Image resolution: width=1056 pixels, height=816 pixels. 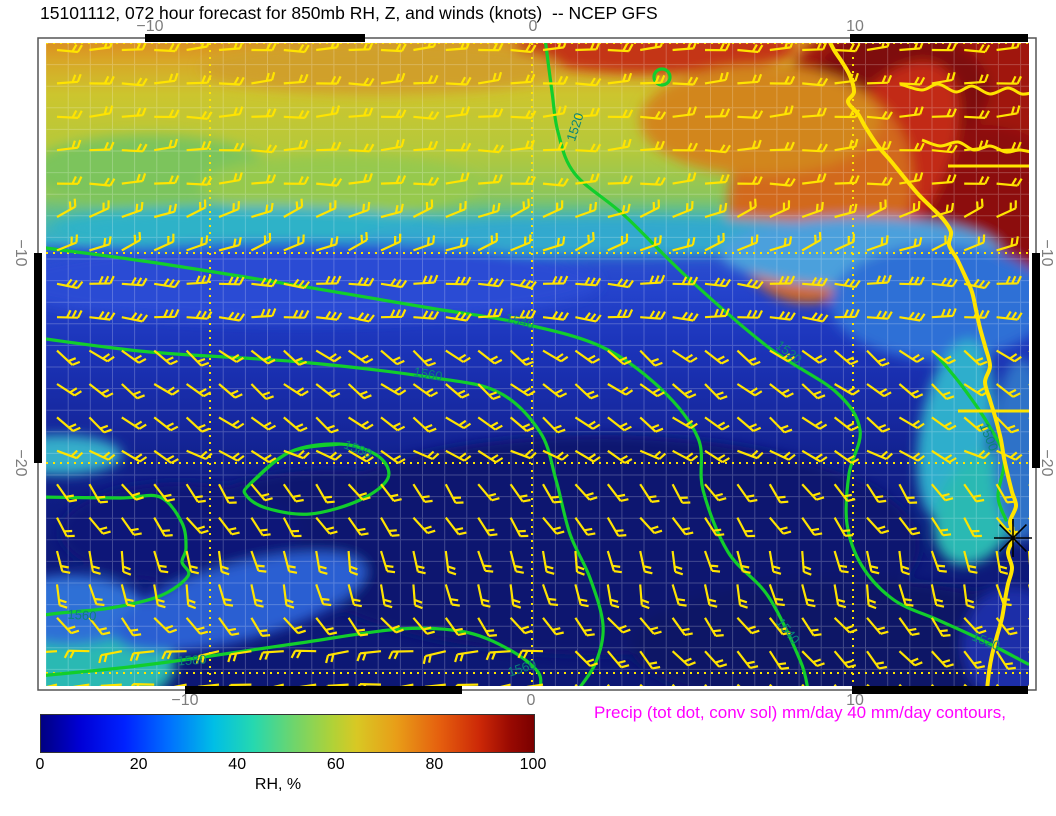 What do you see at coordinates (533, 26) in the screenshot?
I see `axis-tick-top: 0` at bounding box center [533, 26].